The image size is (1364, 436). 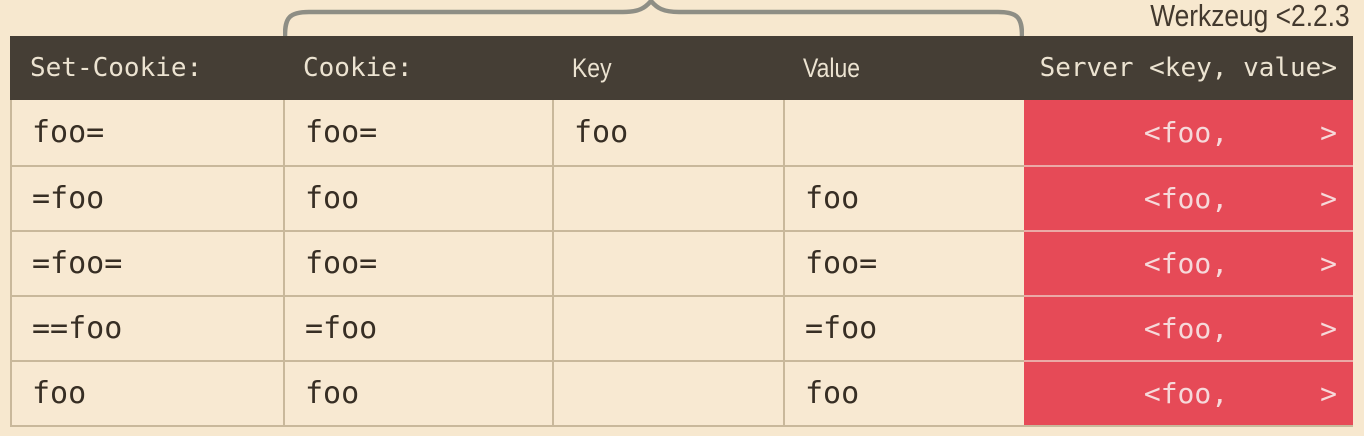 I want to click on table-row: foo foo foo <foo, >, so click(x=682, y=392).